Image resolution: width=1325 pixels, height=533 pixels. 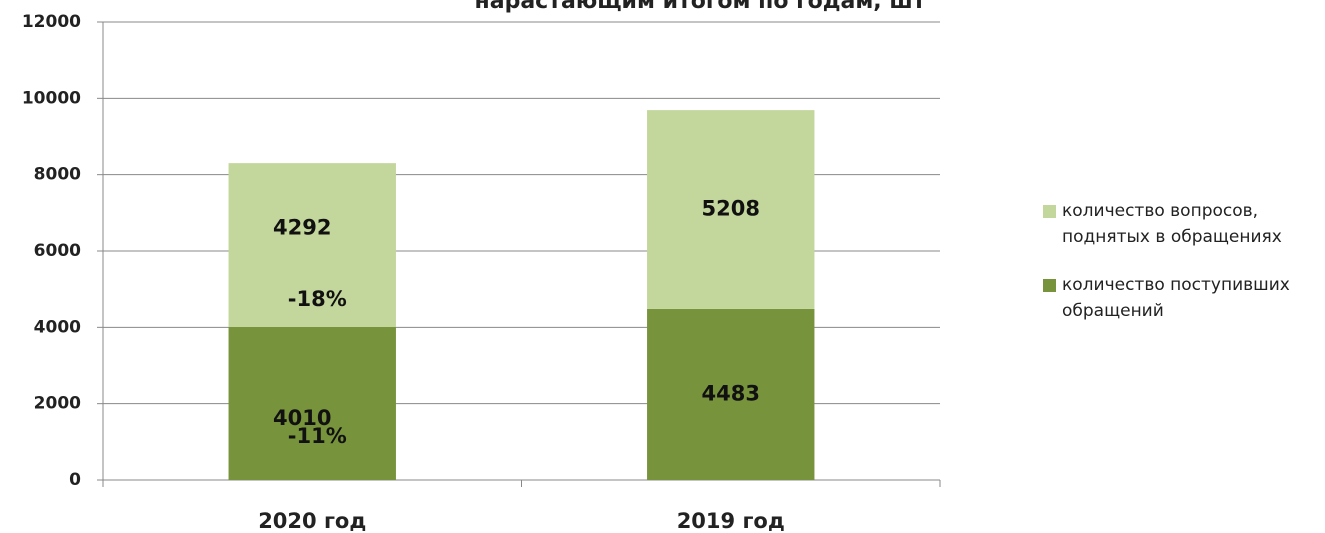 I want to click on y-tick-label: 2000, so click(x=57, y=404).